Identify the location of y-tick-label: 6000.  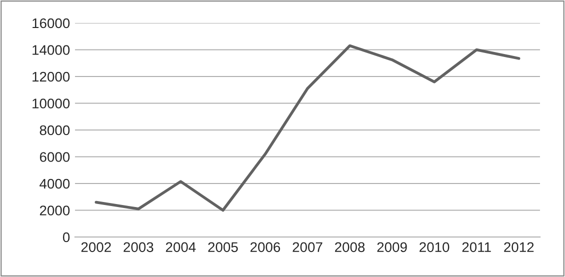
(55, 157).